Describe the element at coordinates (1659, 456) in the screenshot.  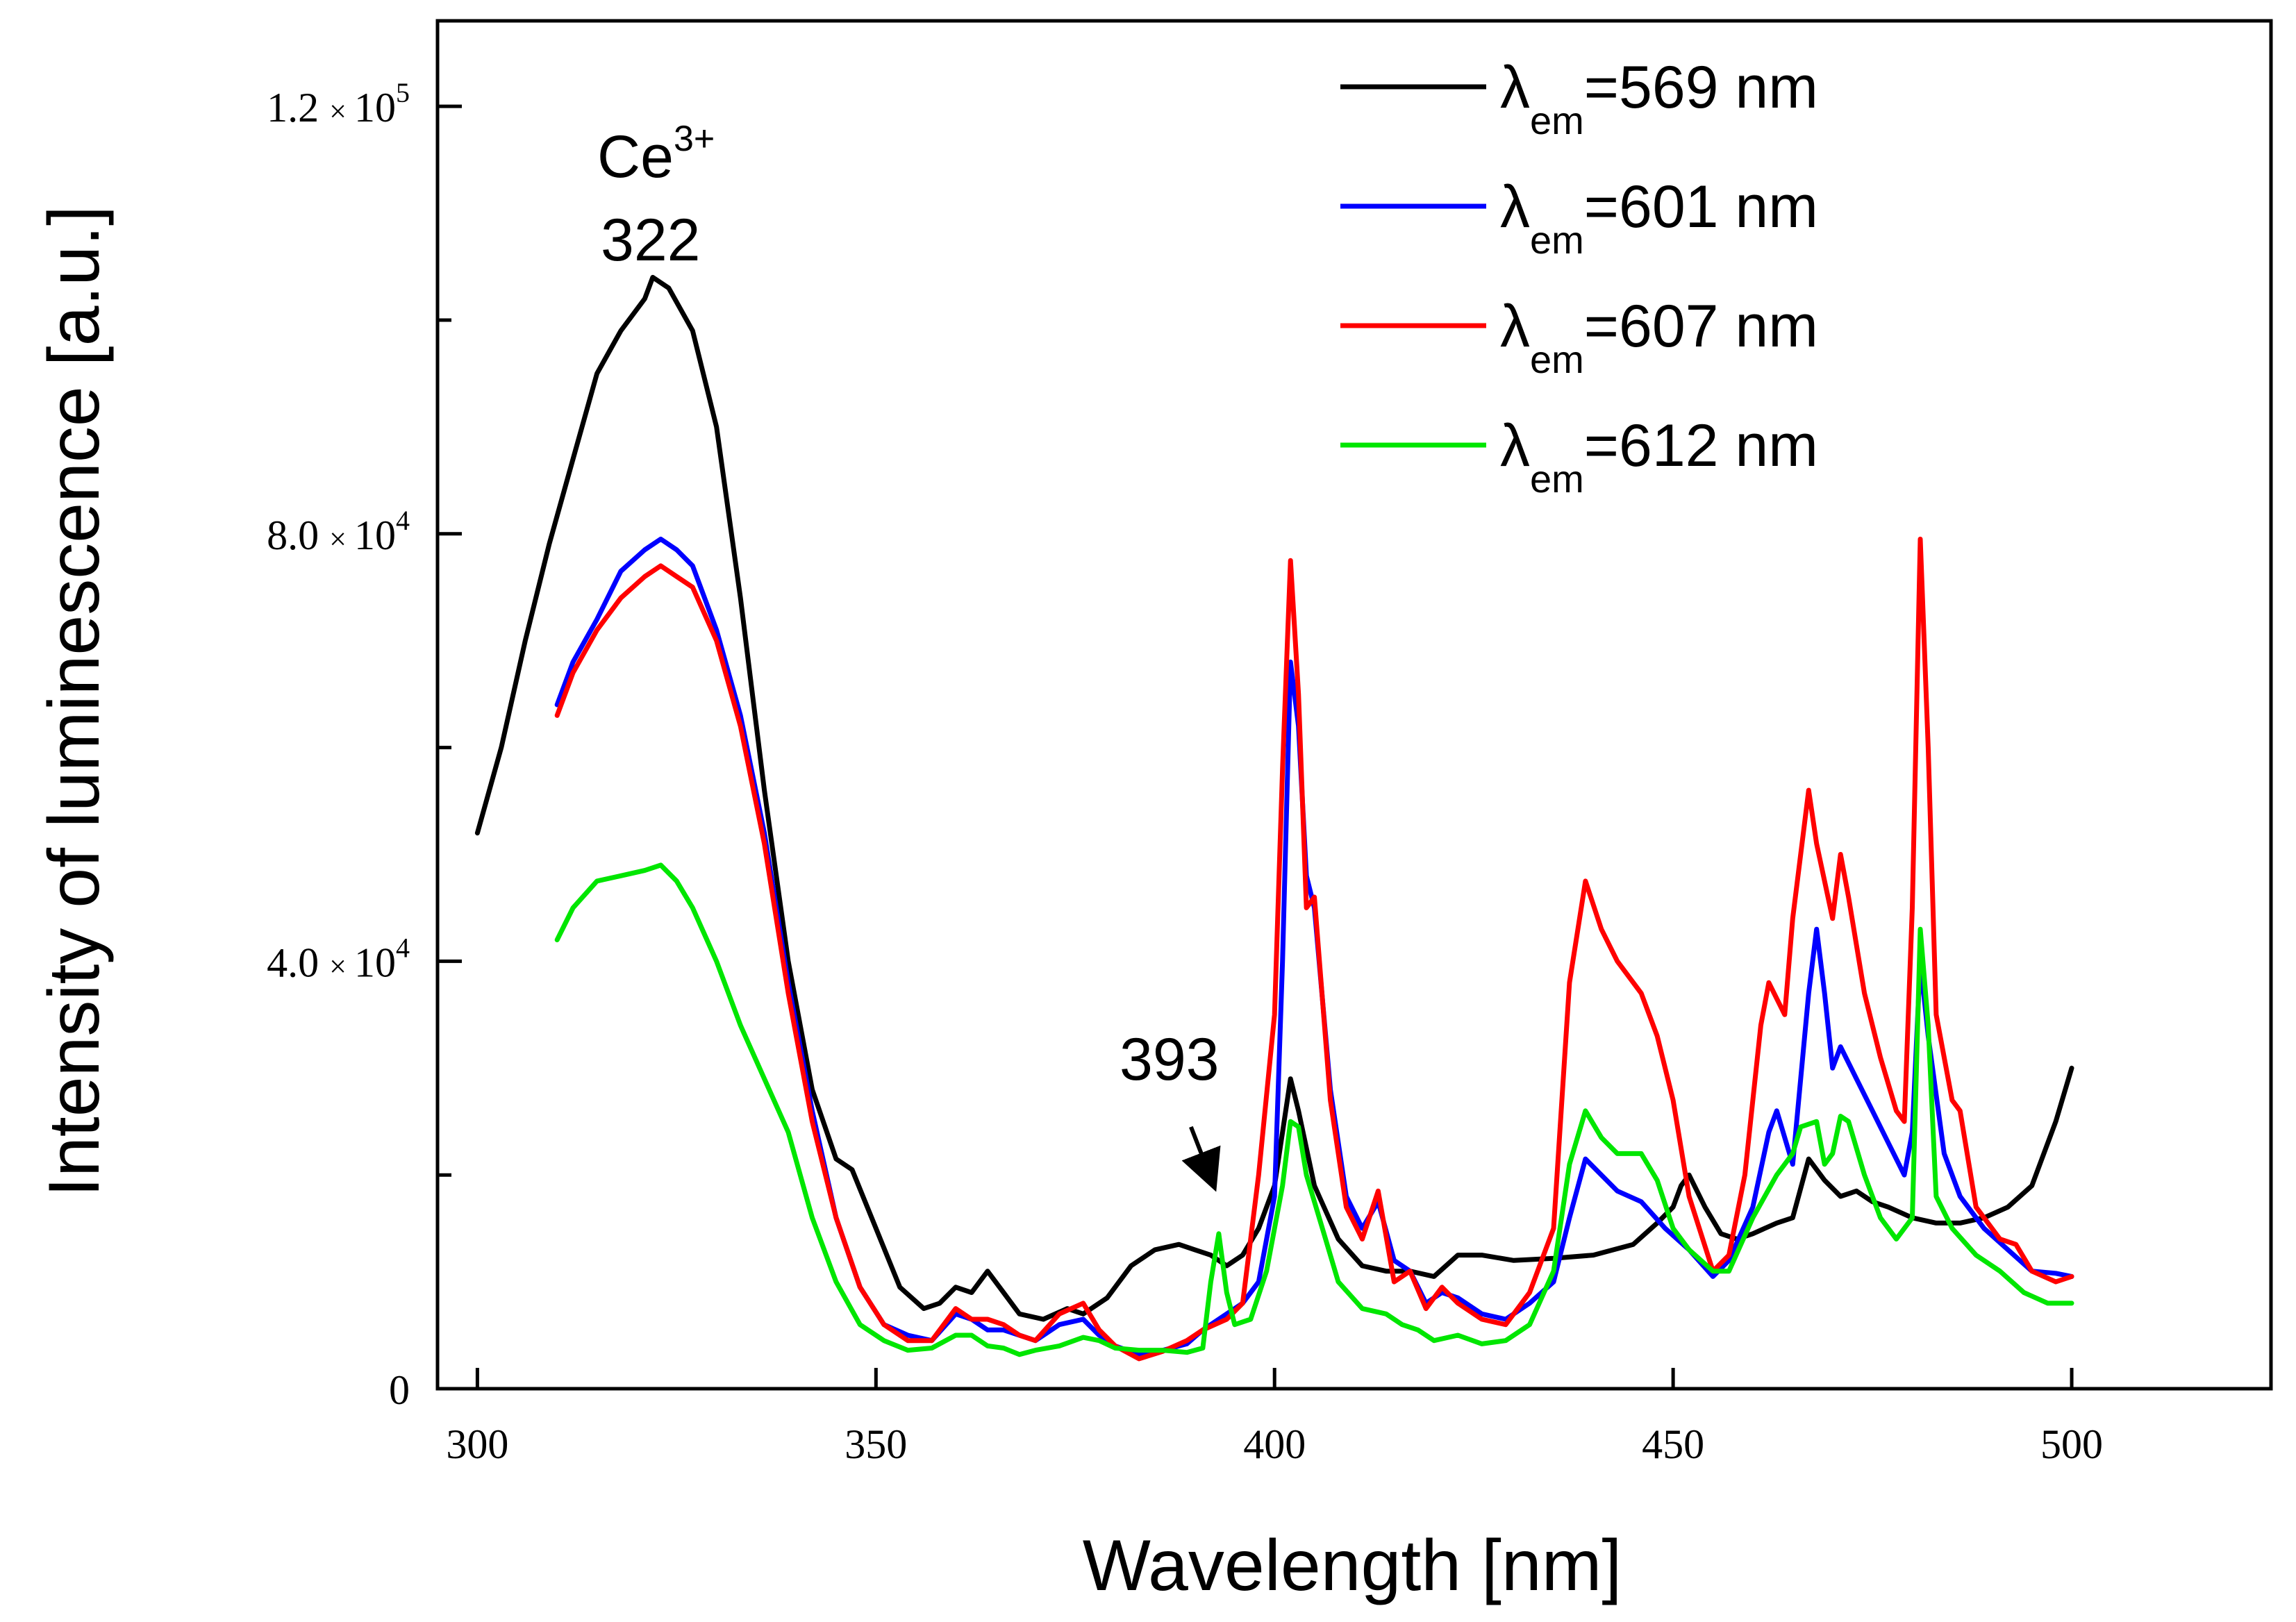
I see `legend-label-4: λem=612 nm` at that location.